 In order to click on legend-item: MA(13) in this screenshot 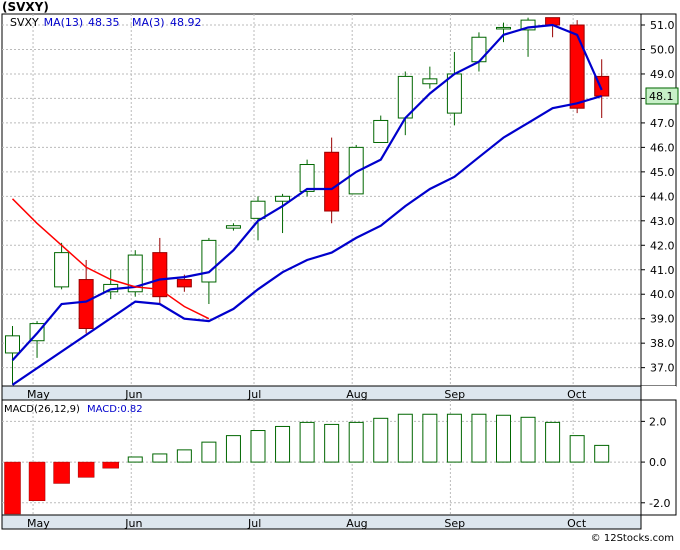, I will do `click(64, 22)`.